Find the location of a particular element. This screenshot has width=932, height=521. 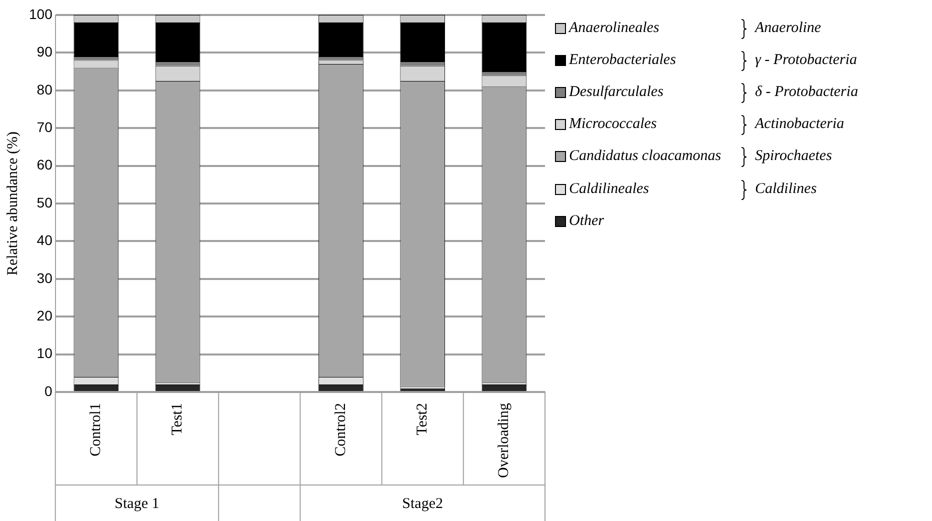

text: Actinobacteria is located at coordinates (799, 125).